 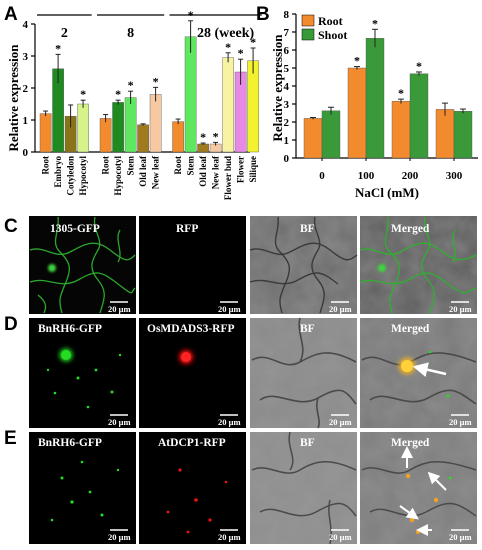 I want to click on chart-b-yticks: 0 1 2 3 4 5 6 7 8, so click(x=290, y=87).